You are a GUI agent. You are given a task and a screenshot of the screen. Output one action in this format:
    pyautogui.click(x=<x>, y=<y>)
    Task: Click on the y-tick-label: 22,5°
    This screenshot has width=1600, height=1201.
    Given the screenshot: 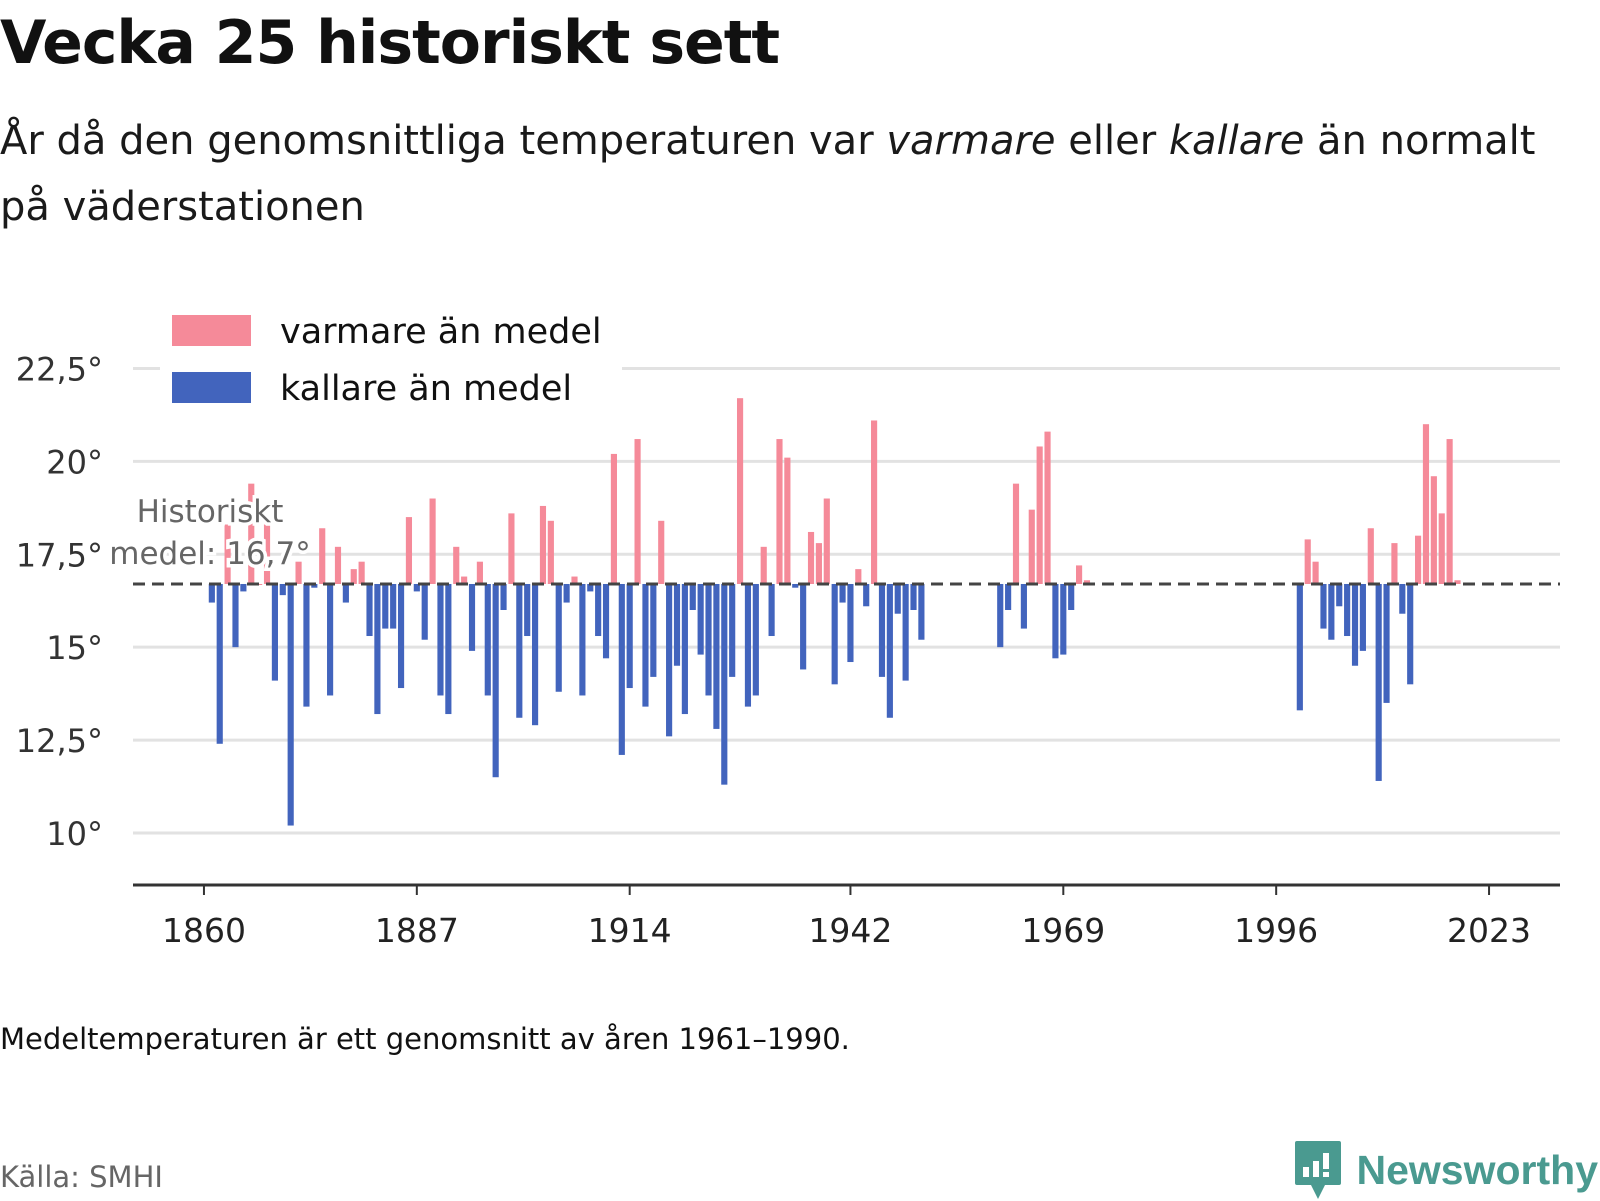 What is the action you would take?
    pyautogui.click(x=59, y=369)
    